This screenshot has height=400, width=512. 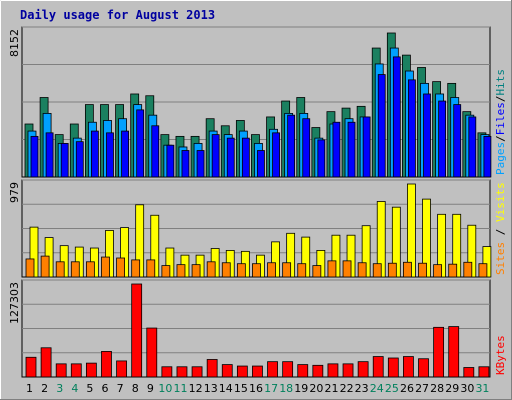 I want to click on side-legend-visits-sites: Sites / Visits, so click(x=500, y=228).